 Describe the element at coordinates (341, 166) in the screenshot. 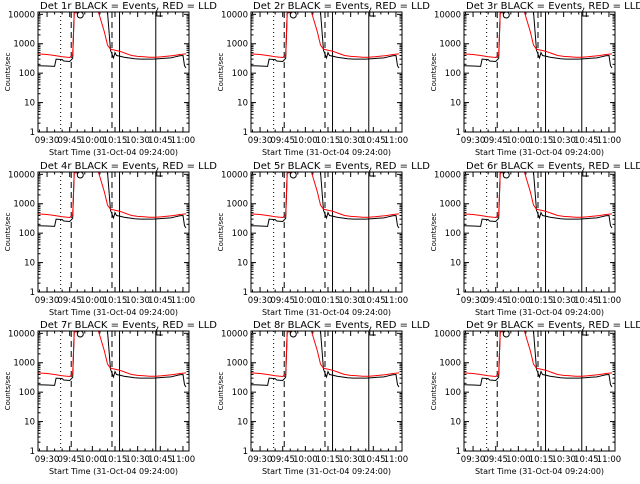

I see `panel-title: Det 5r BLACK = Events, RED = LLD` at that location.